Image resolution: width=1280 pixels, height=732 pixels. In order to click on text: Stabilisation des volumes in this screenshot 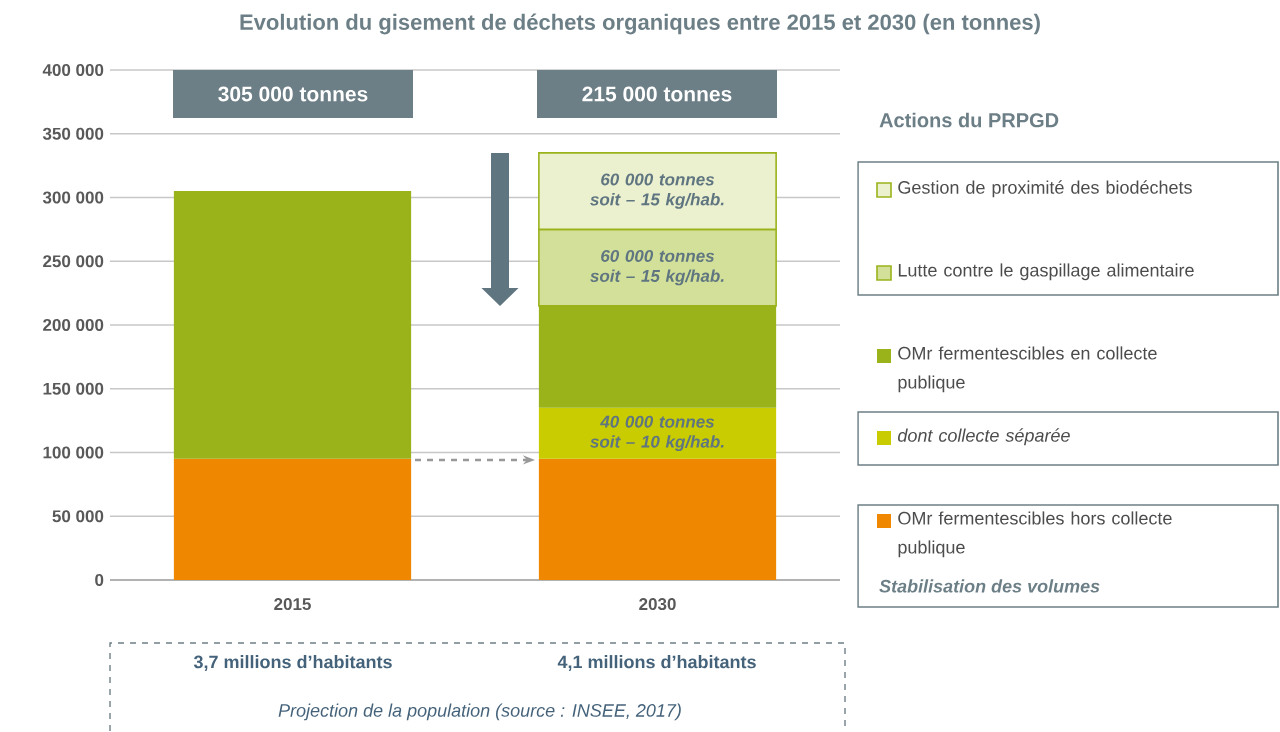, I will do `click(989, 586)`.